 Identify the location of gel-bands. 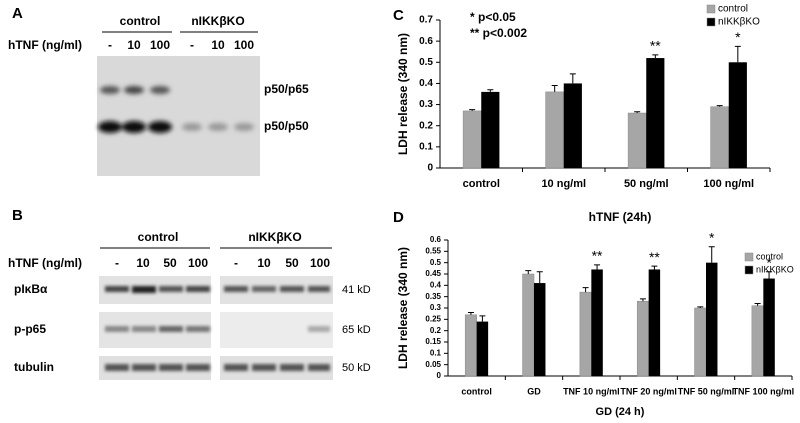
(176, 109).